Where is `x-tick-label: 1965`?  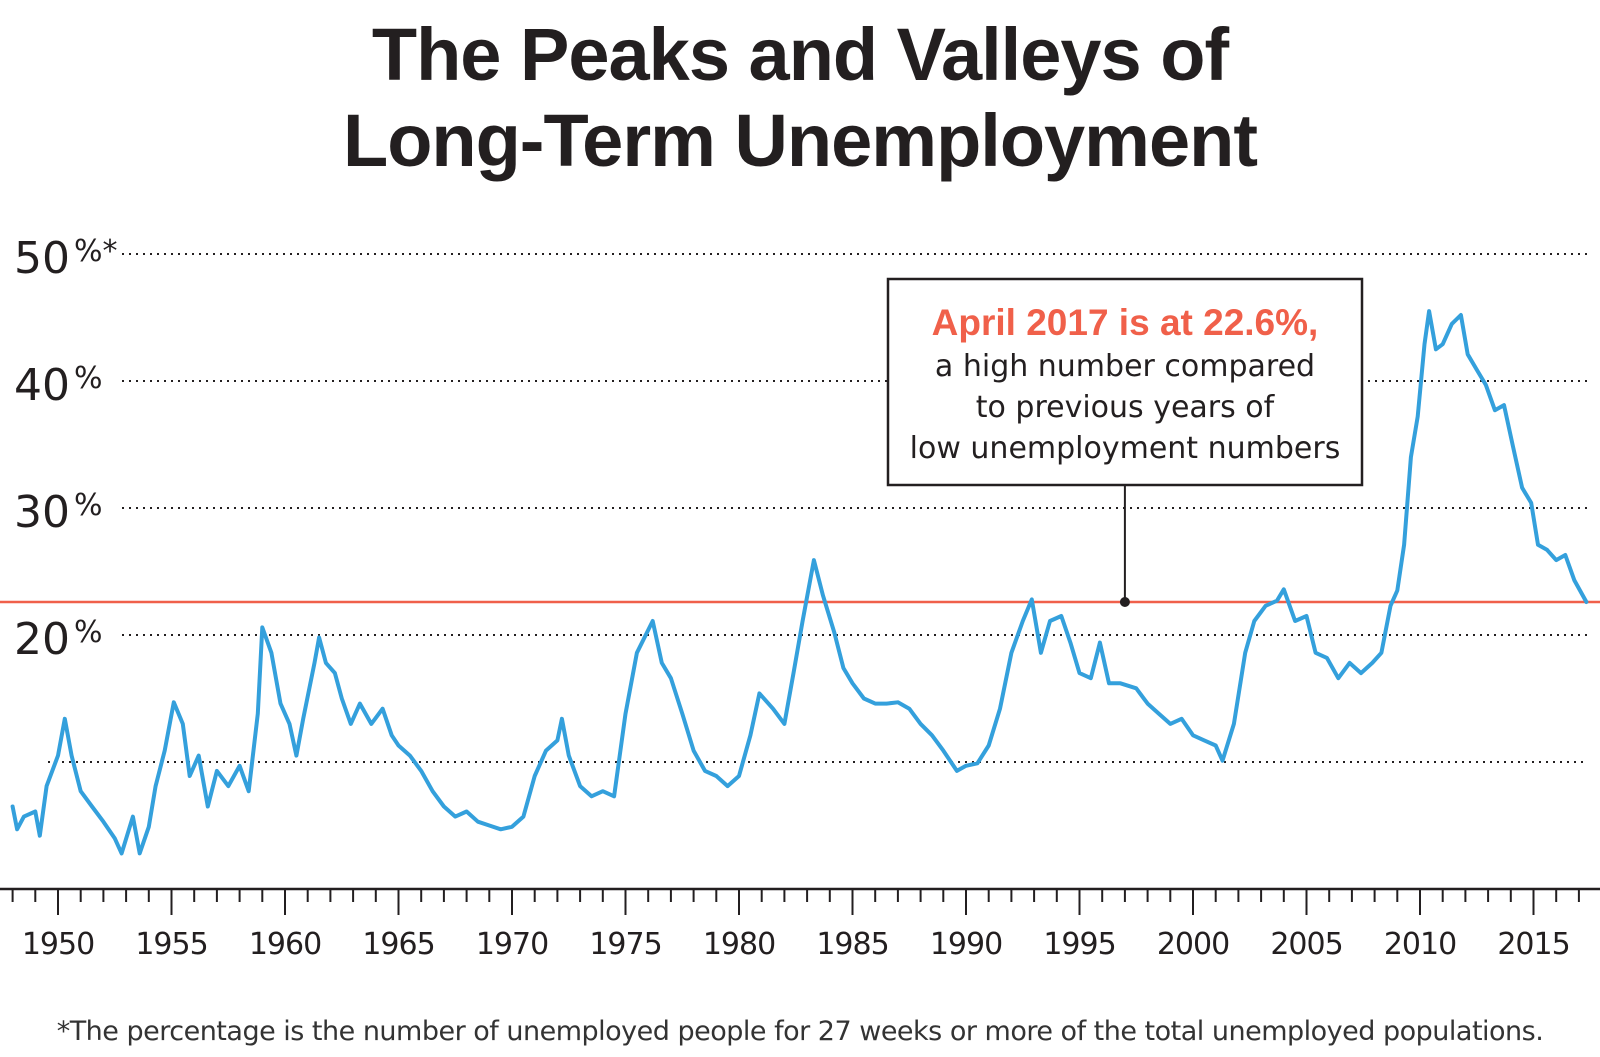 x-tick-label: 1965 is located at coordinates (398, 944).